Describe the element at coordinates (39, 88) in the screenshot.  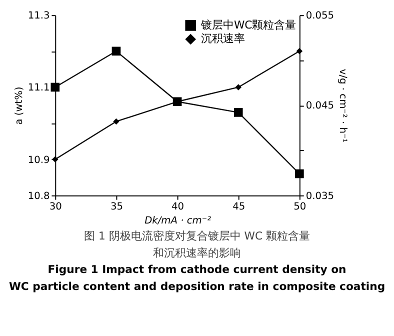
I see `y-tick-label: 11.1` at that location.